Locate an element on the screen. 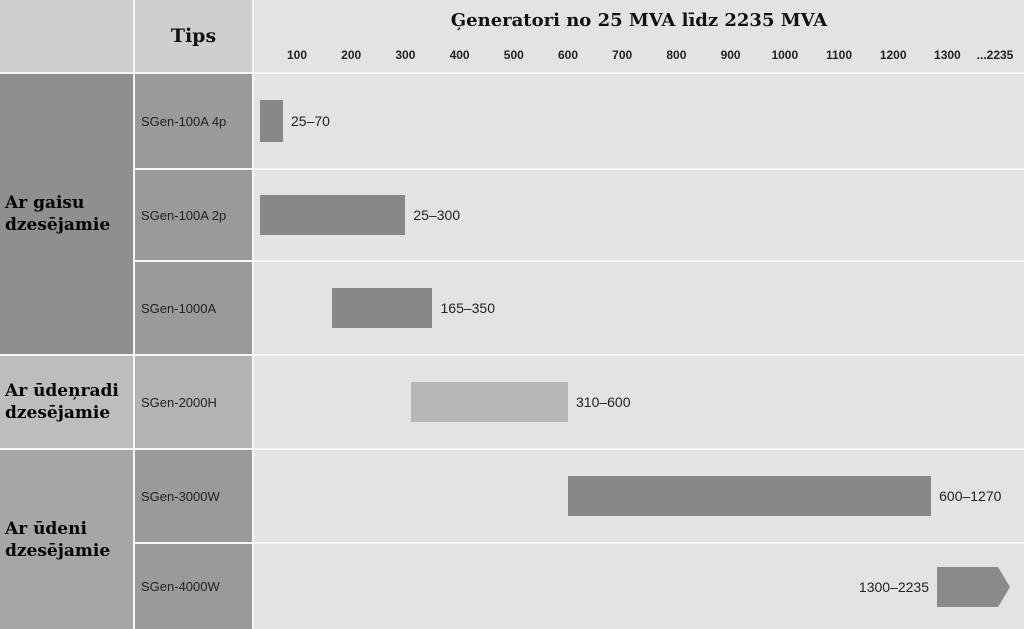 This screenshot has width=1024, height=629. range-label: 165–350 is located at coordinates (468, 308).